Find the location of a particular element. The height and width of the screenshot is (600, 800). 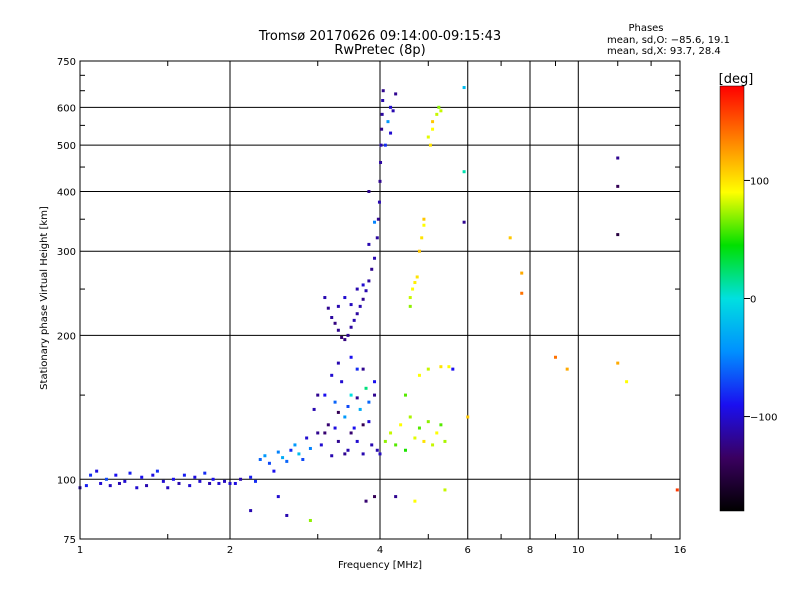

x-tick-label: 6 is located at coordinates (468, 550).